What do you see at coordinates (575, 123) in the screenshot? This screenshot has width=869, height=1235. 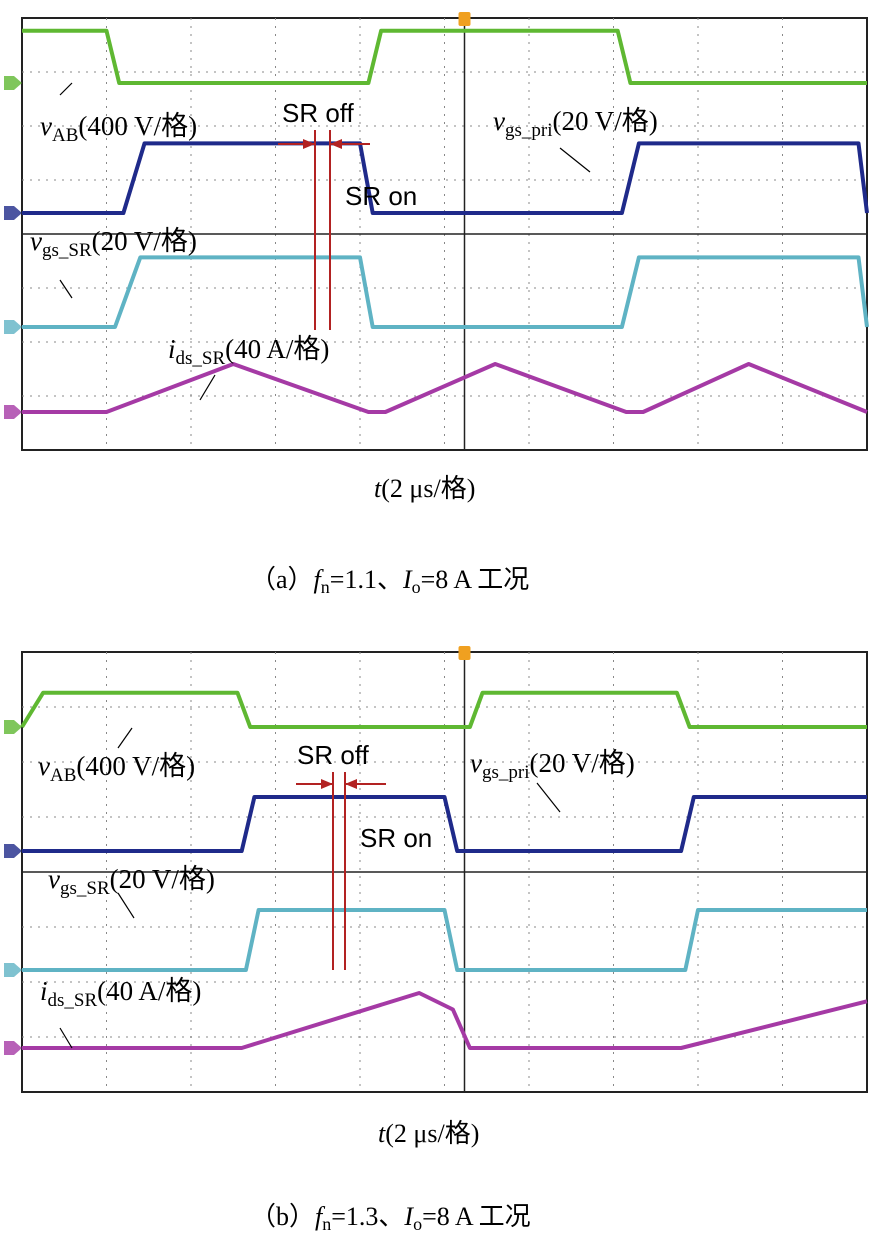 I see `label-vgs-pri-a: vgs_pri(20 V/格)` at bounding box center [575, 123].